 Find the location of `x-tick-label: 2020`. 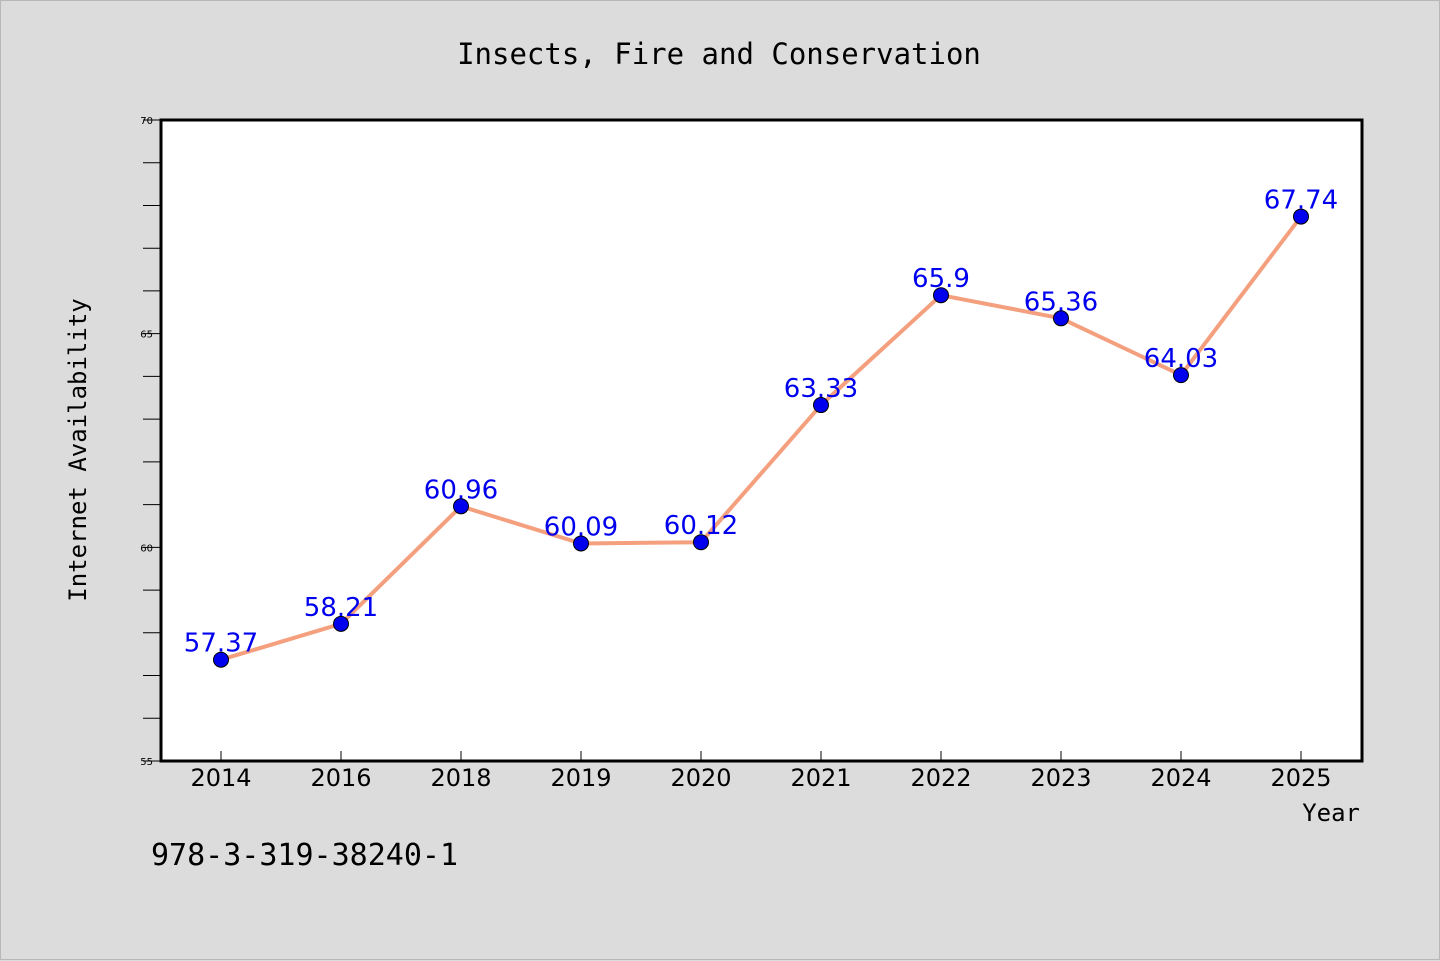

x-tick-label: 2020 is located at coordinates (700, 778).